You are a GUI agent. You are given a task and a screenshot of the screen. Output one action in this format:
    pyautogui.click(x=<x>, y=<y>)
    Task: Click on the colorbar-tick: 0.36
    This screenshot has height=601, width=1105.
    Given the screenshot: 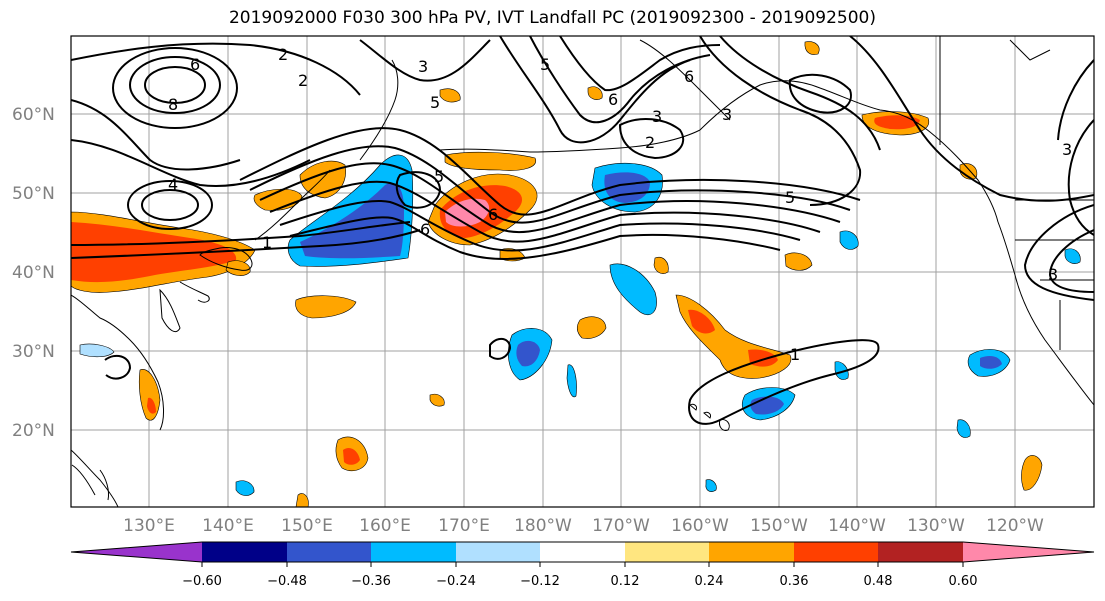 What is the action you would take?
    pyautogui.click(x=794, y=581)
    